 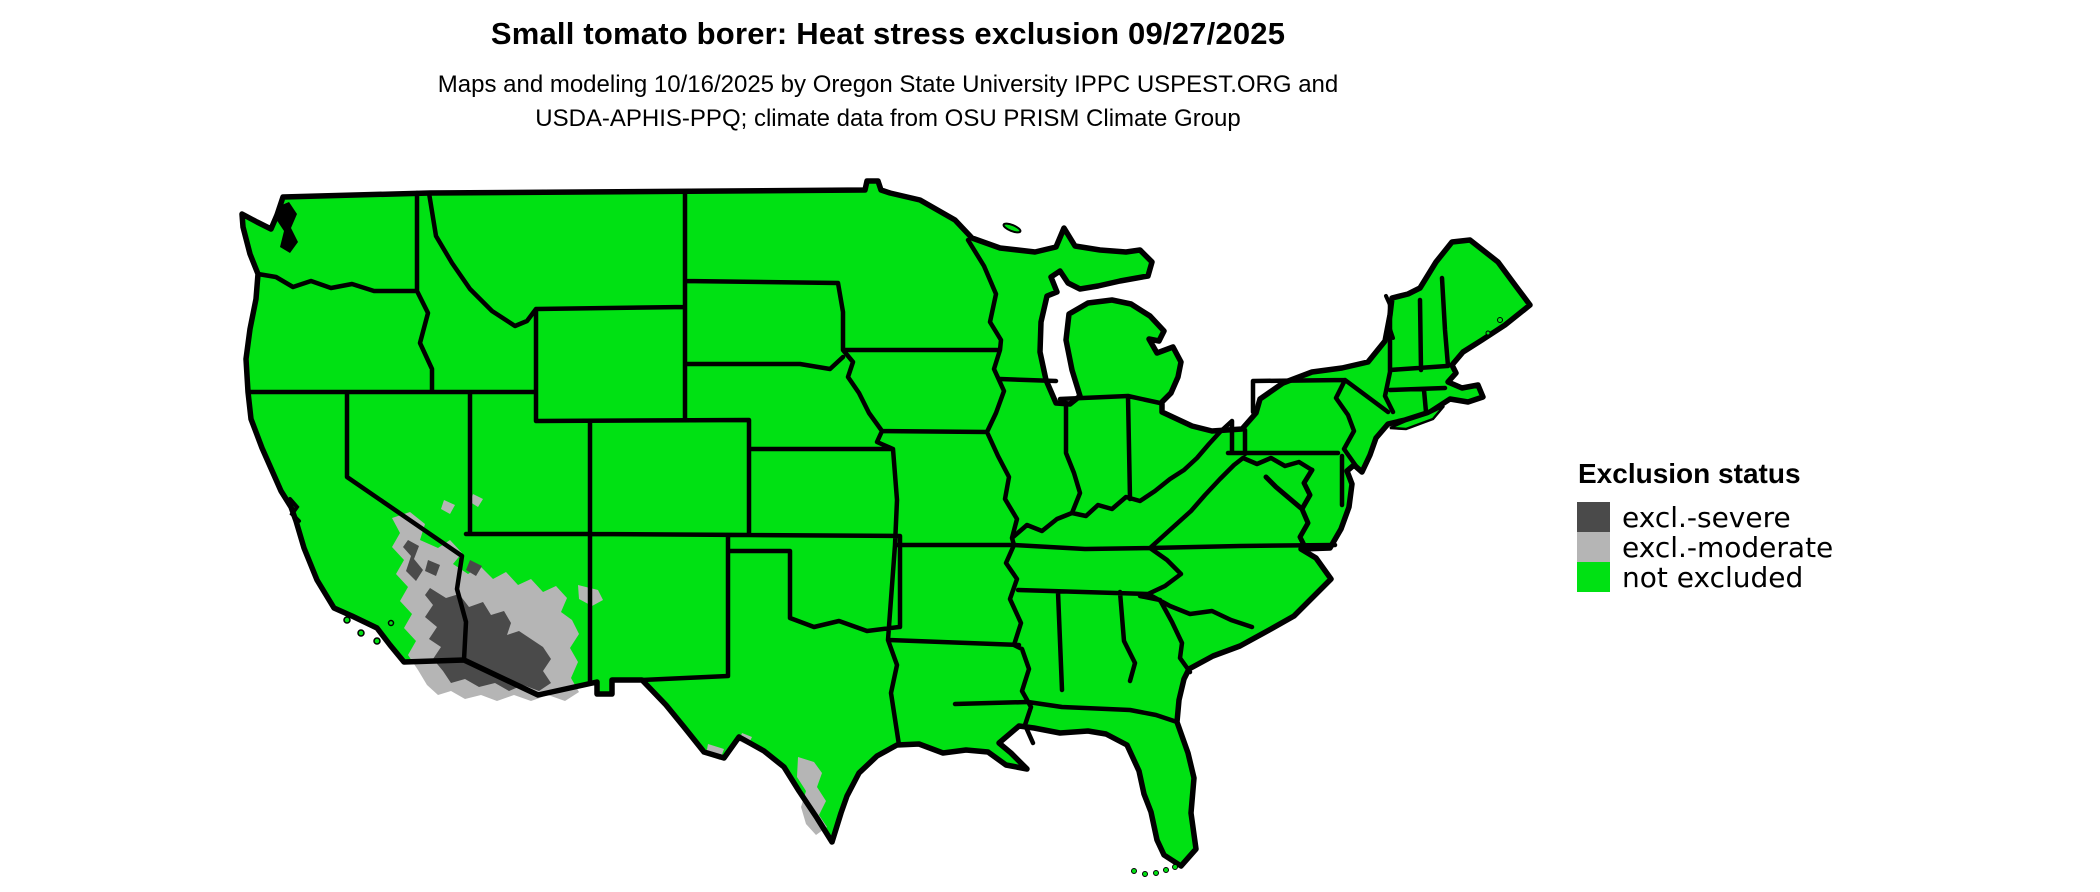 What do you see at coordinates (1012, 228) in the screenshot?
I see `isle-royale` at bounding box center [1012, 228].